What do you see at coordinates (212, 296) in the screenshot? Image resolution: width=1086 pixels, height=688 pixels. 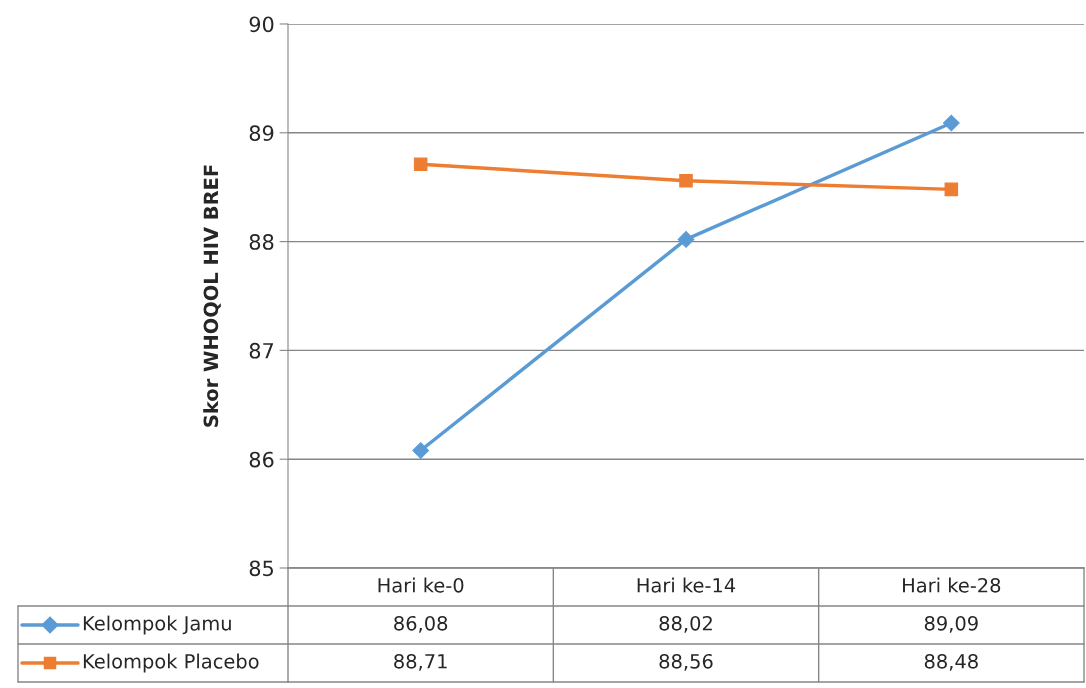 I see `y-axis-title: Skor WHOQOL HIV BREF` at bounding box center [212, 296].